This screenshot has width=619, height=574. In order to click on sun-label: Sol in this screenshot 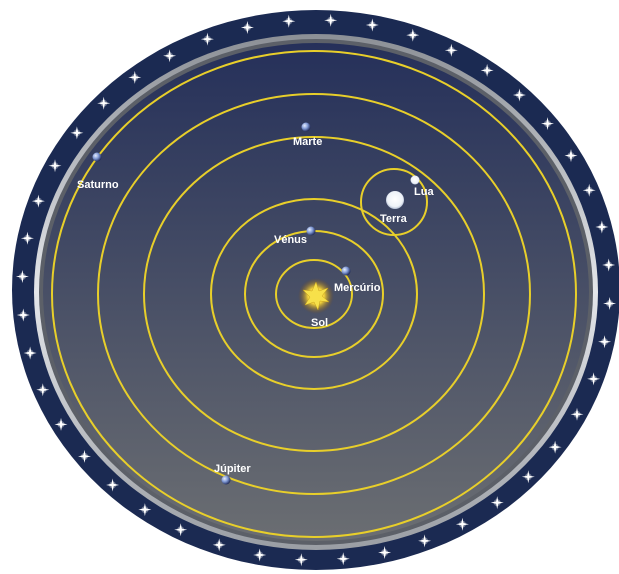, I will do `click(319, 323)`.